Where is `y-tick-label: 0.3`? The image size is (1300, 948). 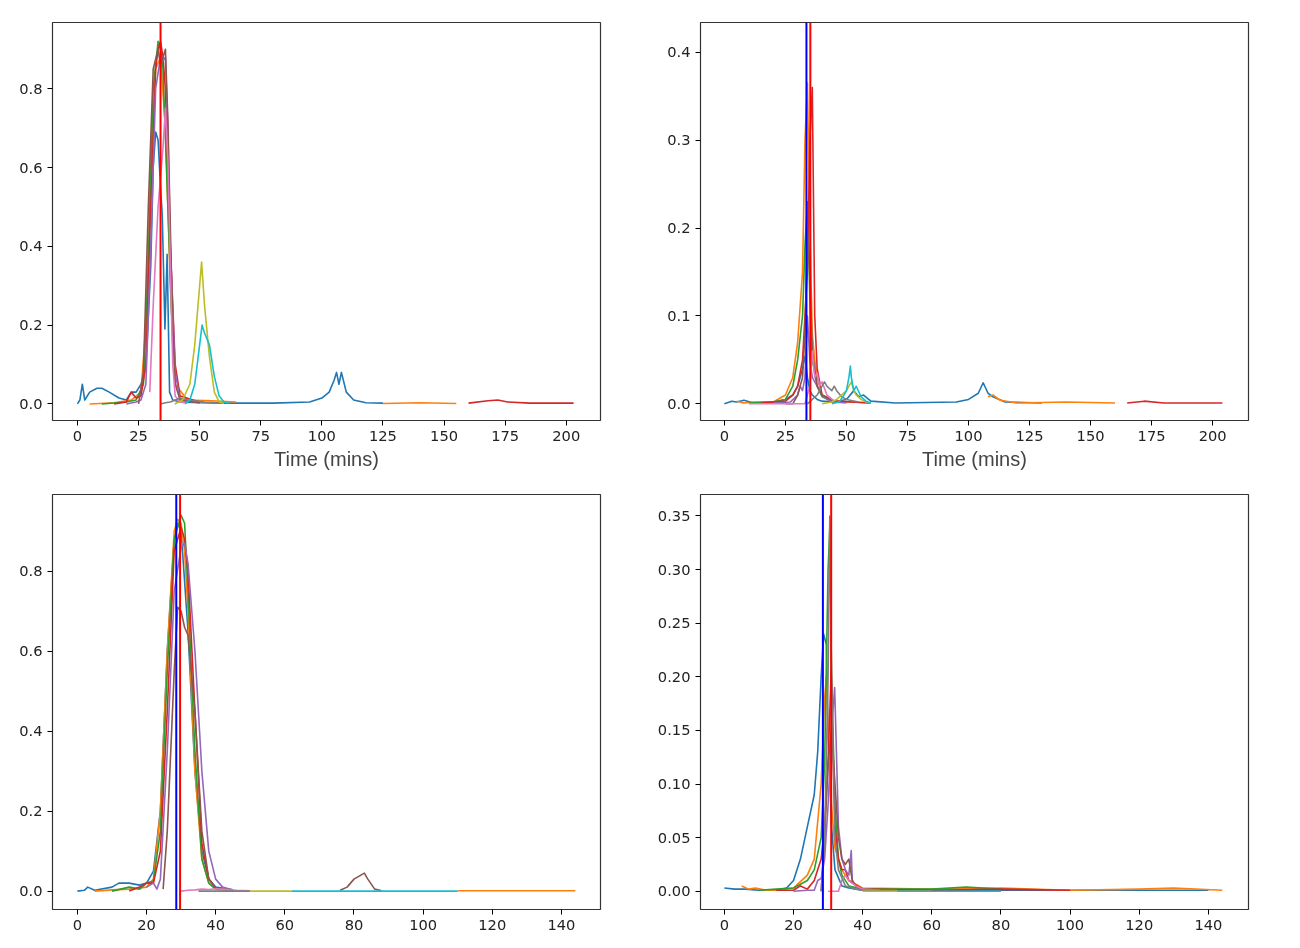
y-tick-label: 0.3 is located at coordinates (679, 140).